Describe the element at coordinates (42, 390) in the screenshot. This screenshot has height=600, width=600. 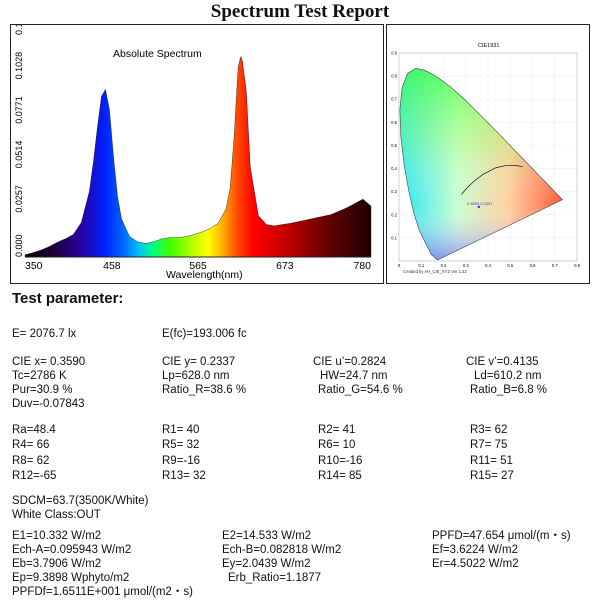
I see `param-pur: Pur=30.9 %` at that location.